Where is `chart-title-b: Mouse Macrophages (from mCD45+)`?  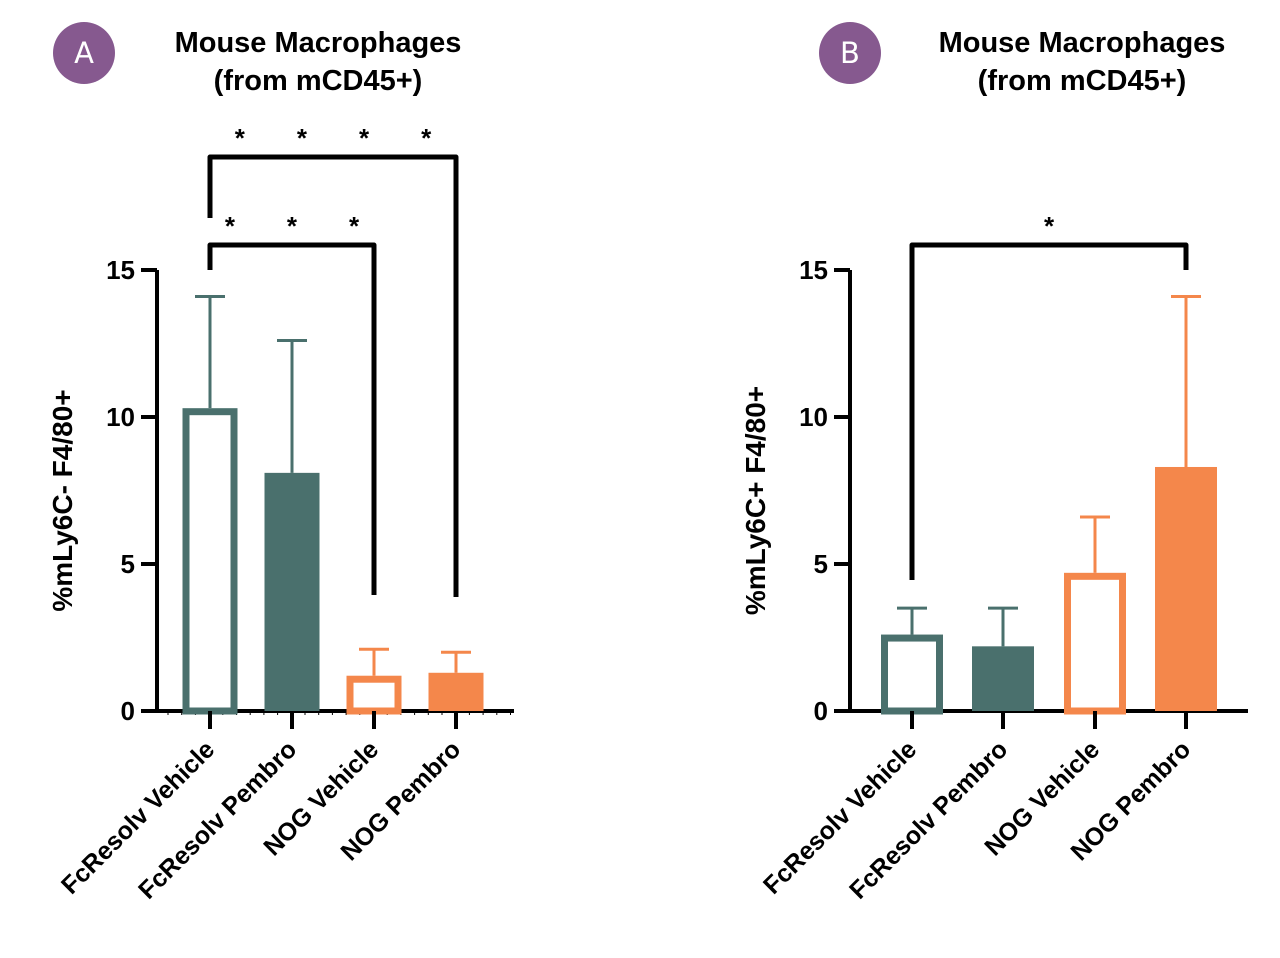
chart-title-b: Mouse Macrophages (from mCD45+) is located at coordinates (1082, 62).